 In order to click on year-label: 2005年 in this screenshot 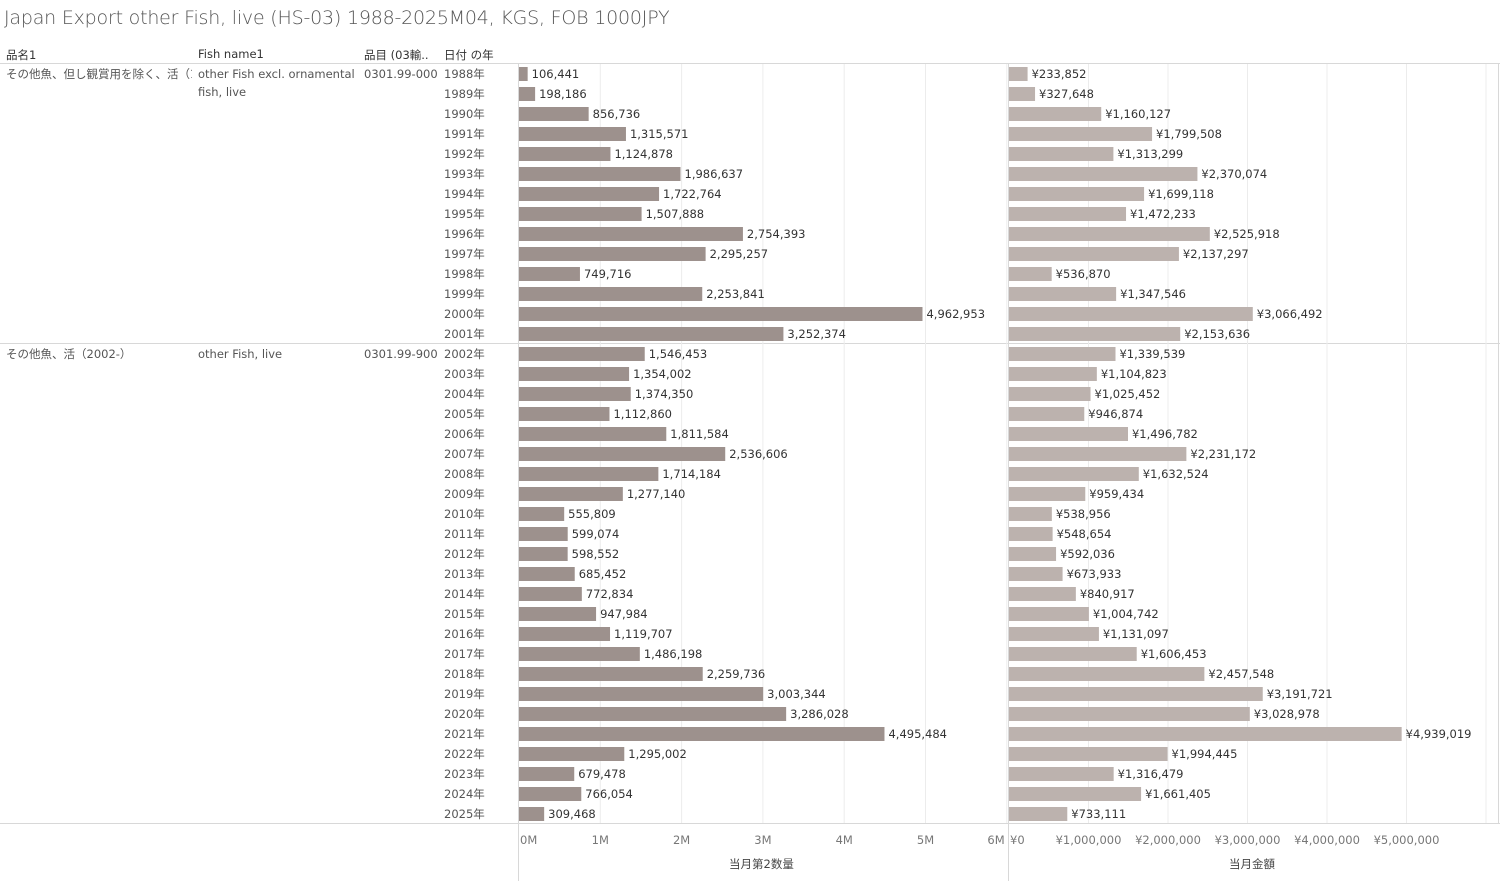, I will do `click(464, 414)`.